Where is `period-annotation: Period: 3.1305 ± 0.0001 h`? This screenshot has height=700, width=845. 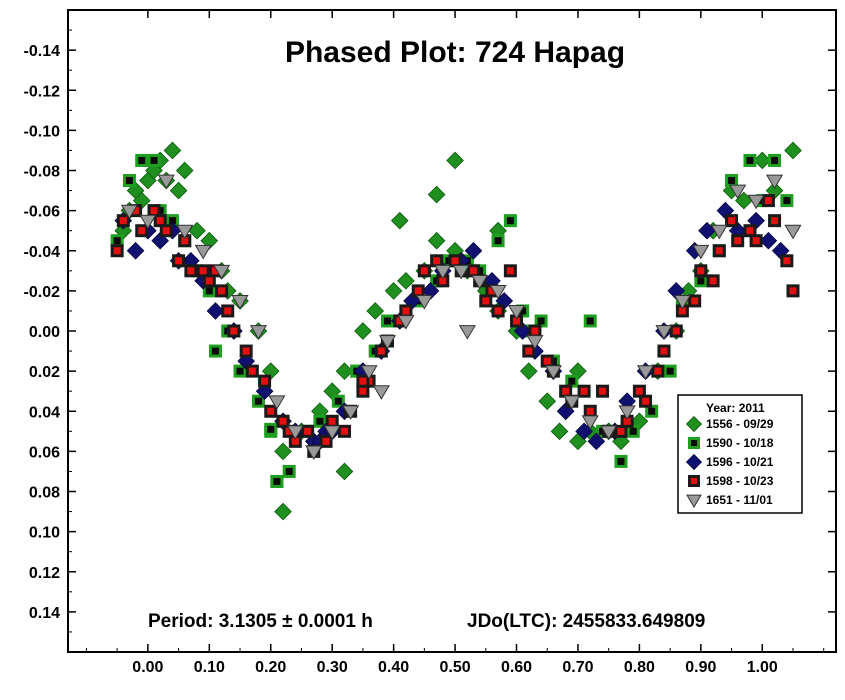
period-annotation: Period: 3.1305 ± 0.0001 h is located at coordinates (260, 621).